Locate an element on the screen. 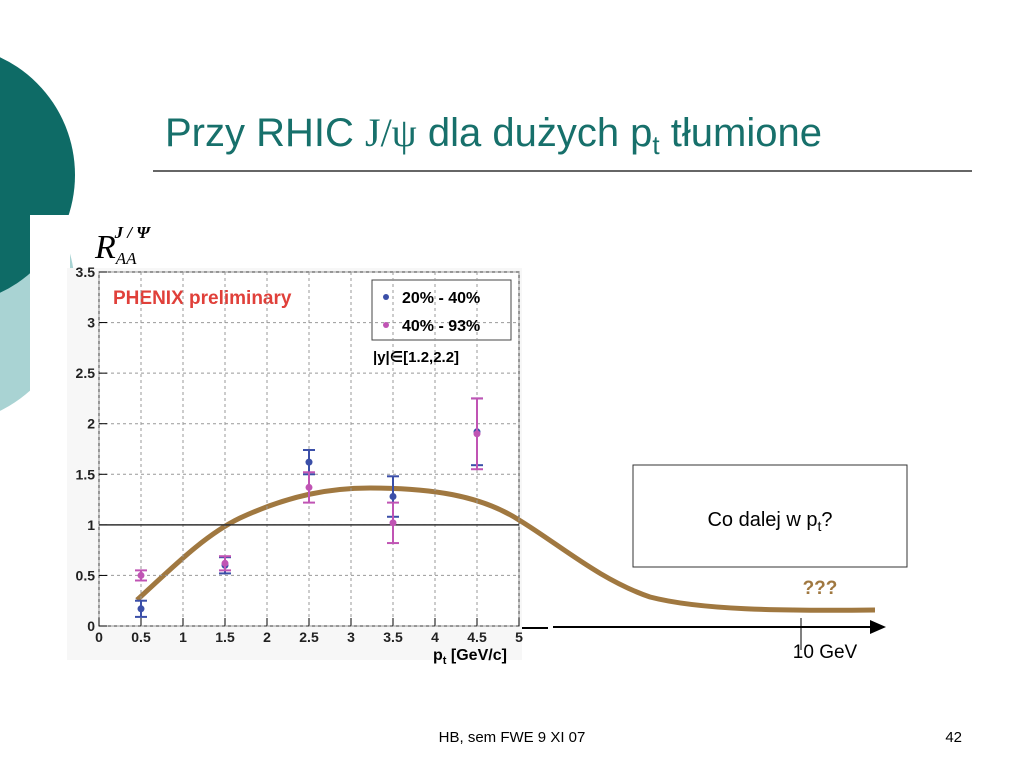 Image resolution: width=1024 pixels, height=768 pixels. box-text: Co dalej w pt? is located at coordinates (769, 521).